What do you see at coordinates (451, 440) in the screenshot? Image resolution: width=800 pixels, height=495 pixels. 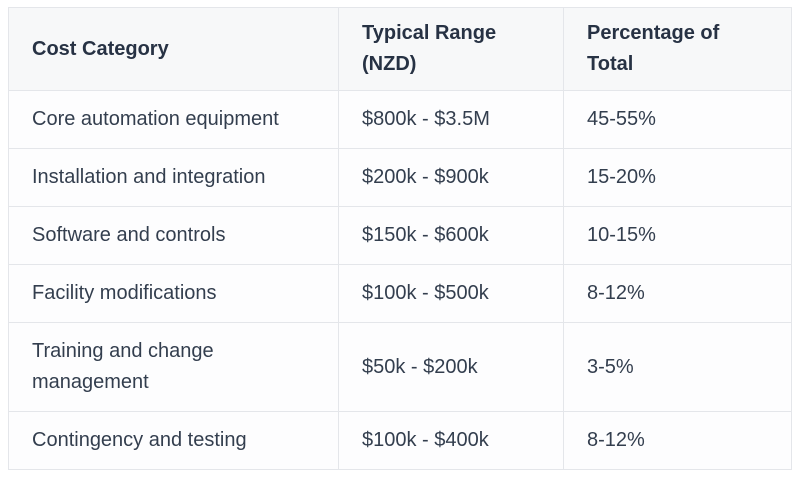 I see `cell-range: $100k - $400k` at bounding box center [451, 440].